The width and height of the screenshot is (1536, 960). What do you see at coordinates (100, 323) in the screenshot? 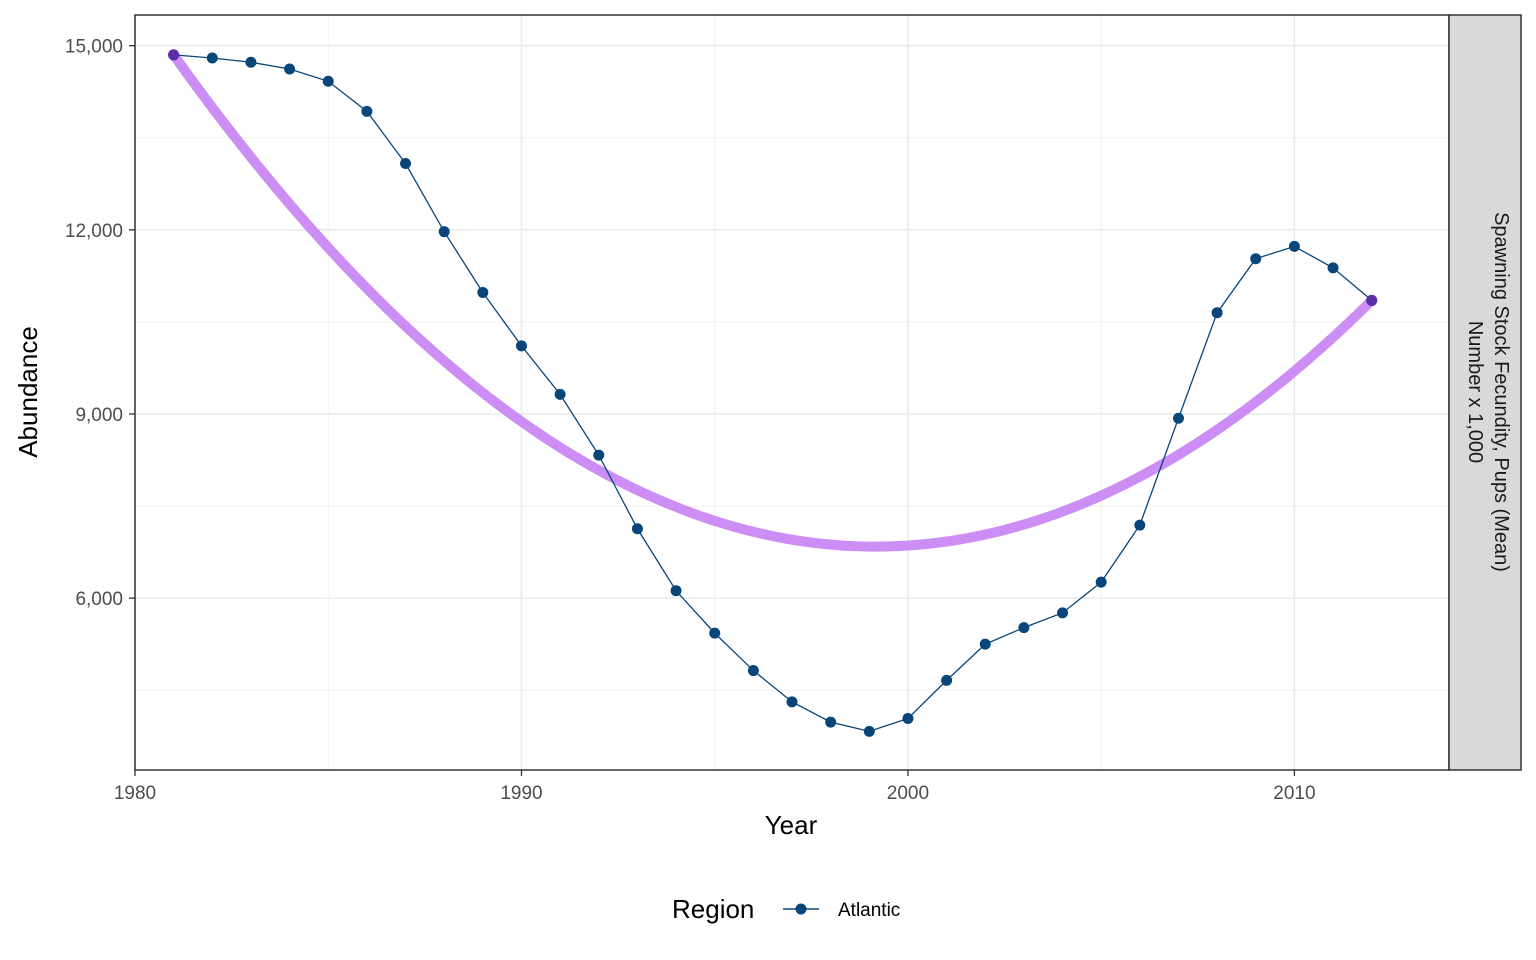
I see `y-axis: 6,000 9,000 12,000 15,000` at bounding box center [100, 323].